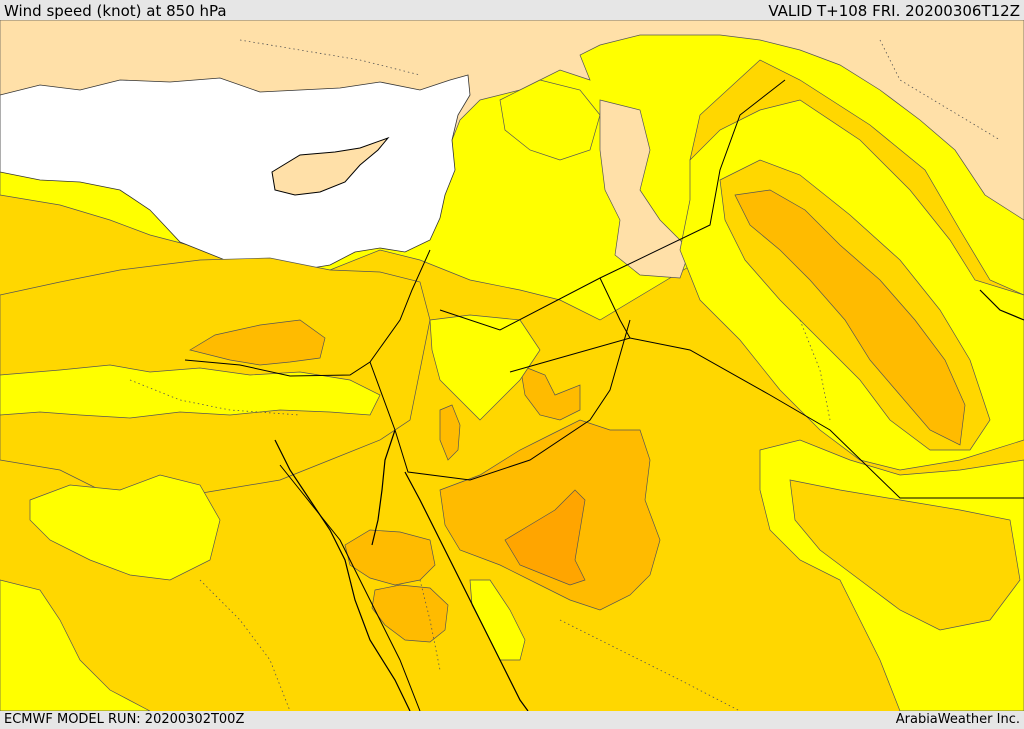 This screenshot has height=729, width=1024. Describe the element at coordinates (957, 719) in the screenshot. I see `credit-label: ArabiaWeather Inc.` at that location.